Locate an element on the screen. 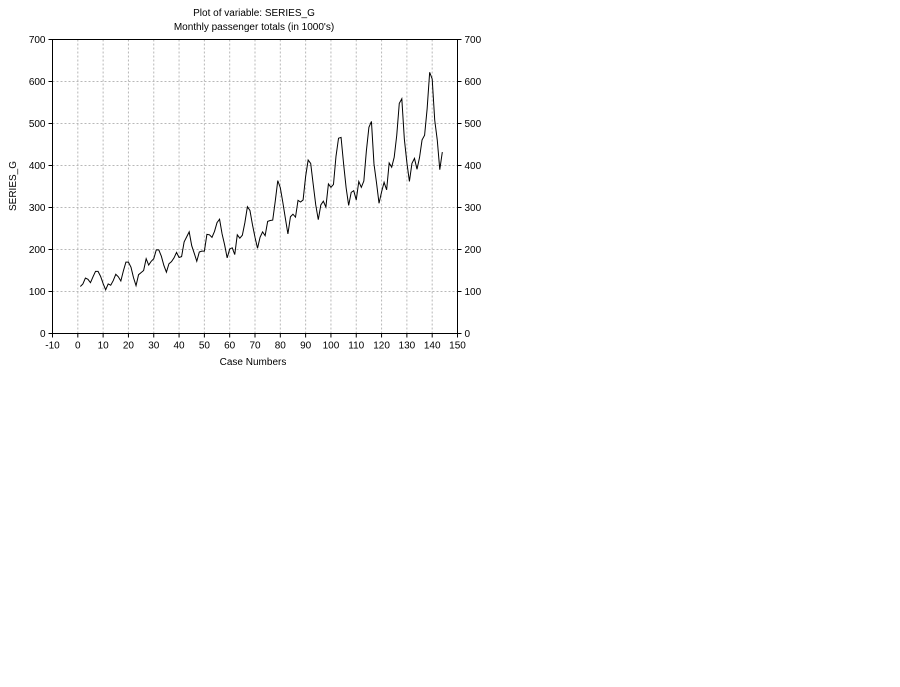 Image resolution: width=900 pixels, height=687 pixels. y-axis-label: SERIES_G is located at coordinates (13, 186).